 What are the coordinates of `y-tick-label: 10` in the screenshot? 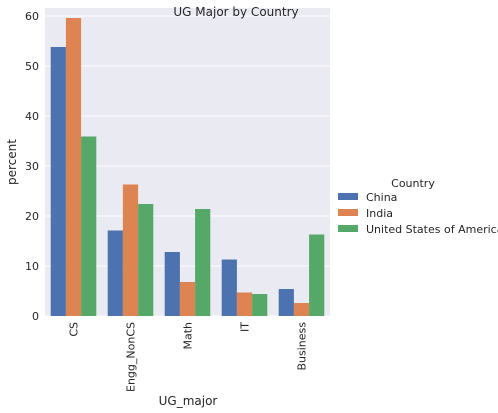 It's located at (32, 266).